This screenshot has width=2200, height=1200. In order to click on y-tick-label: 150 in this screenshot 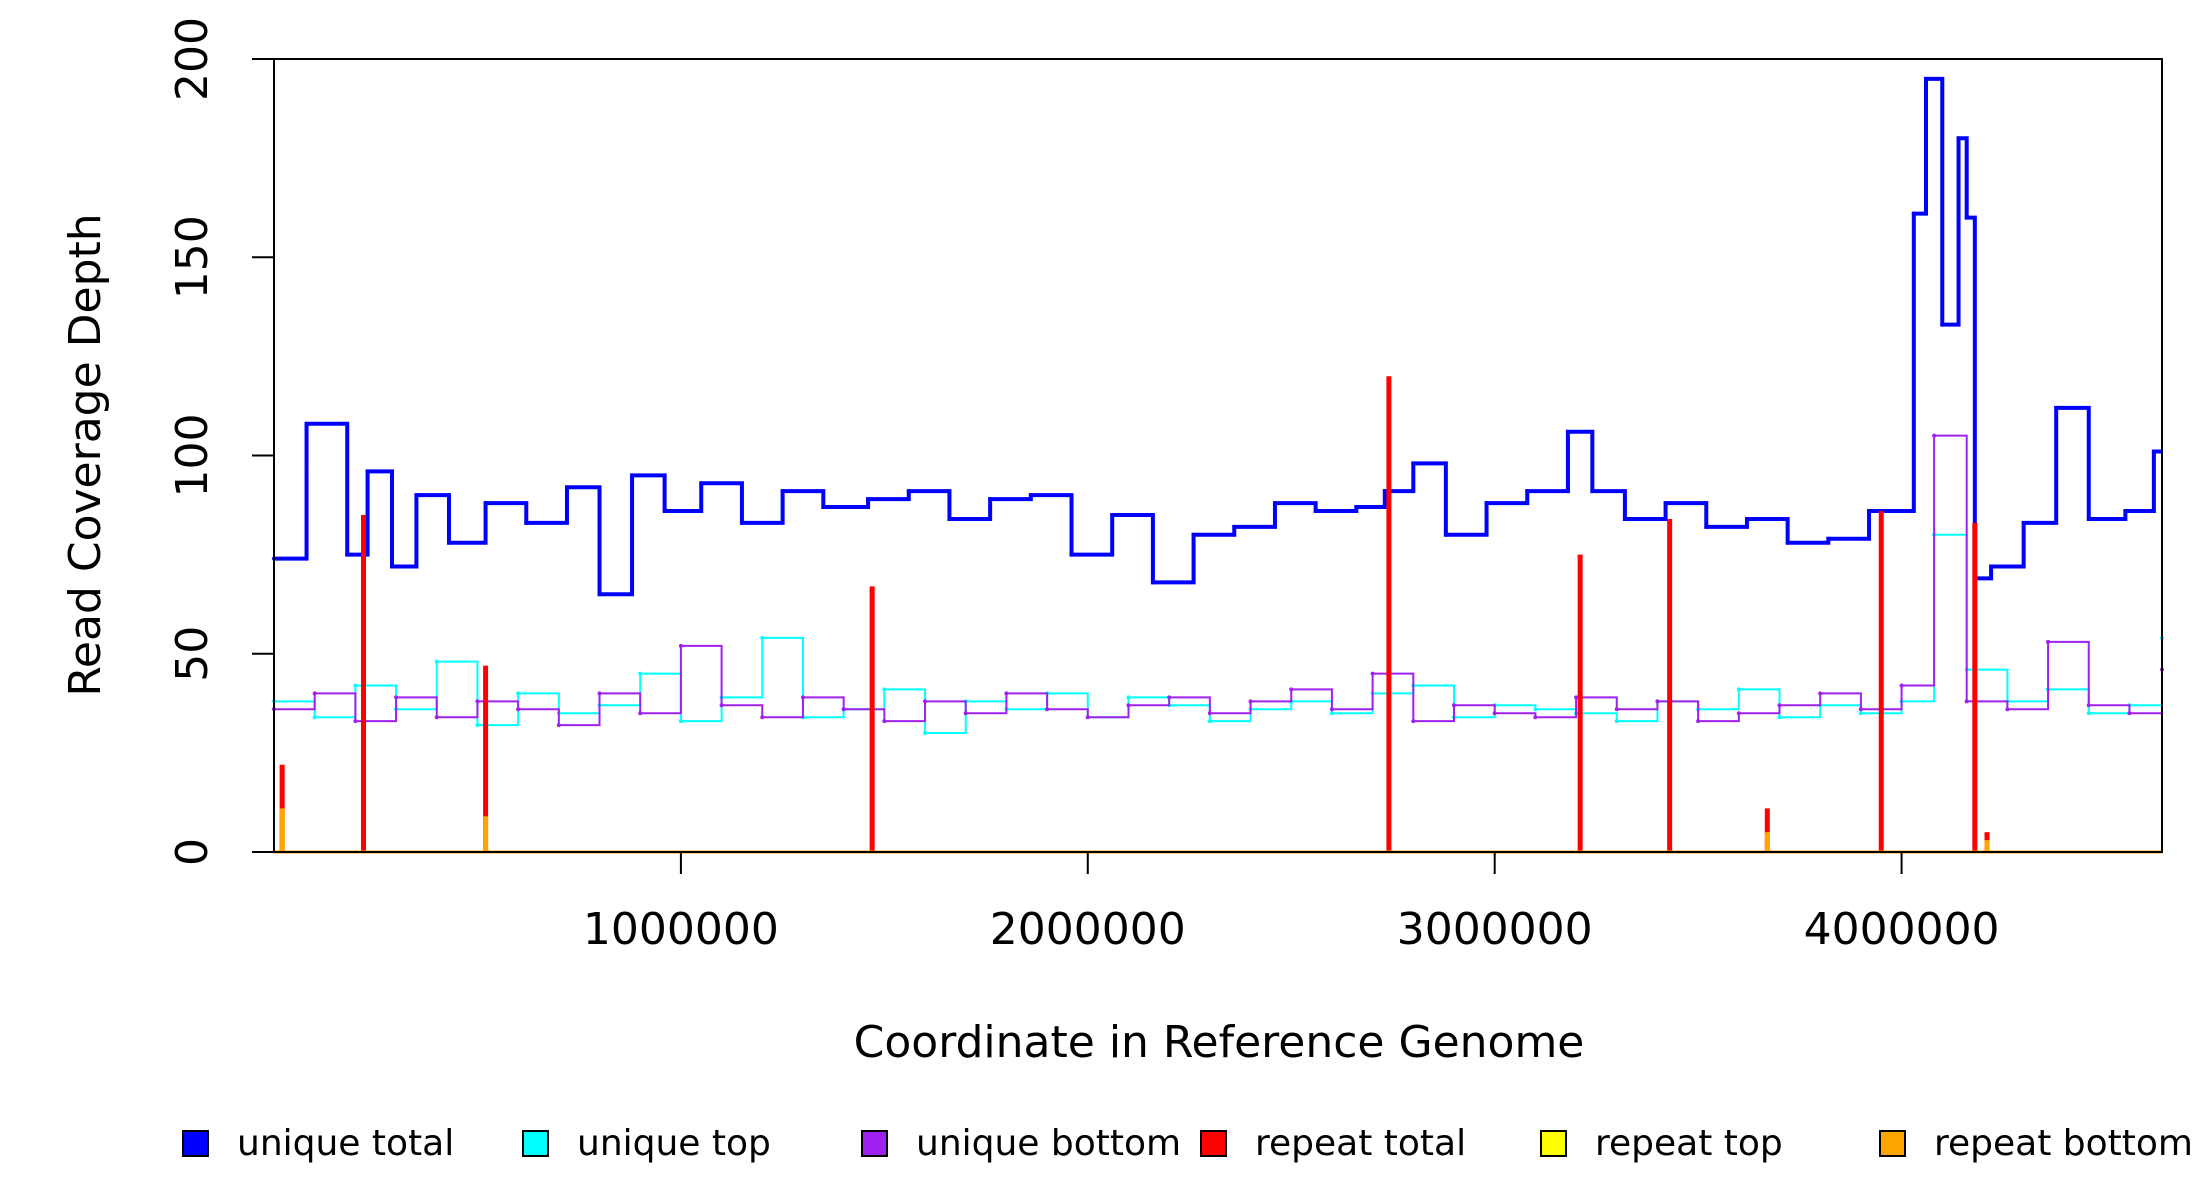, I will do `click(192, 257)`.